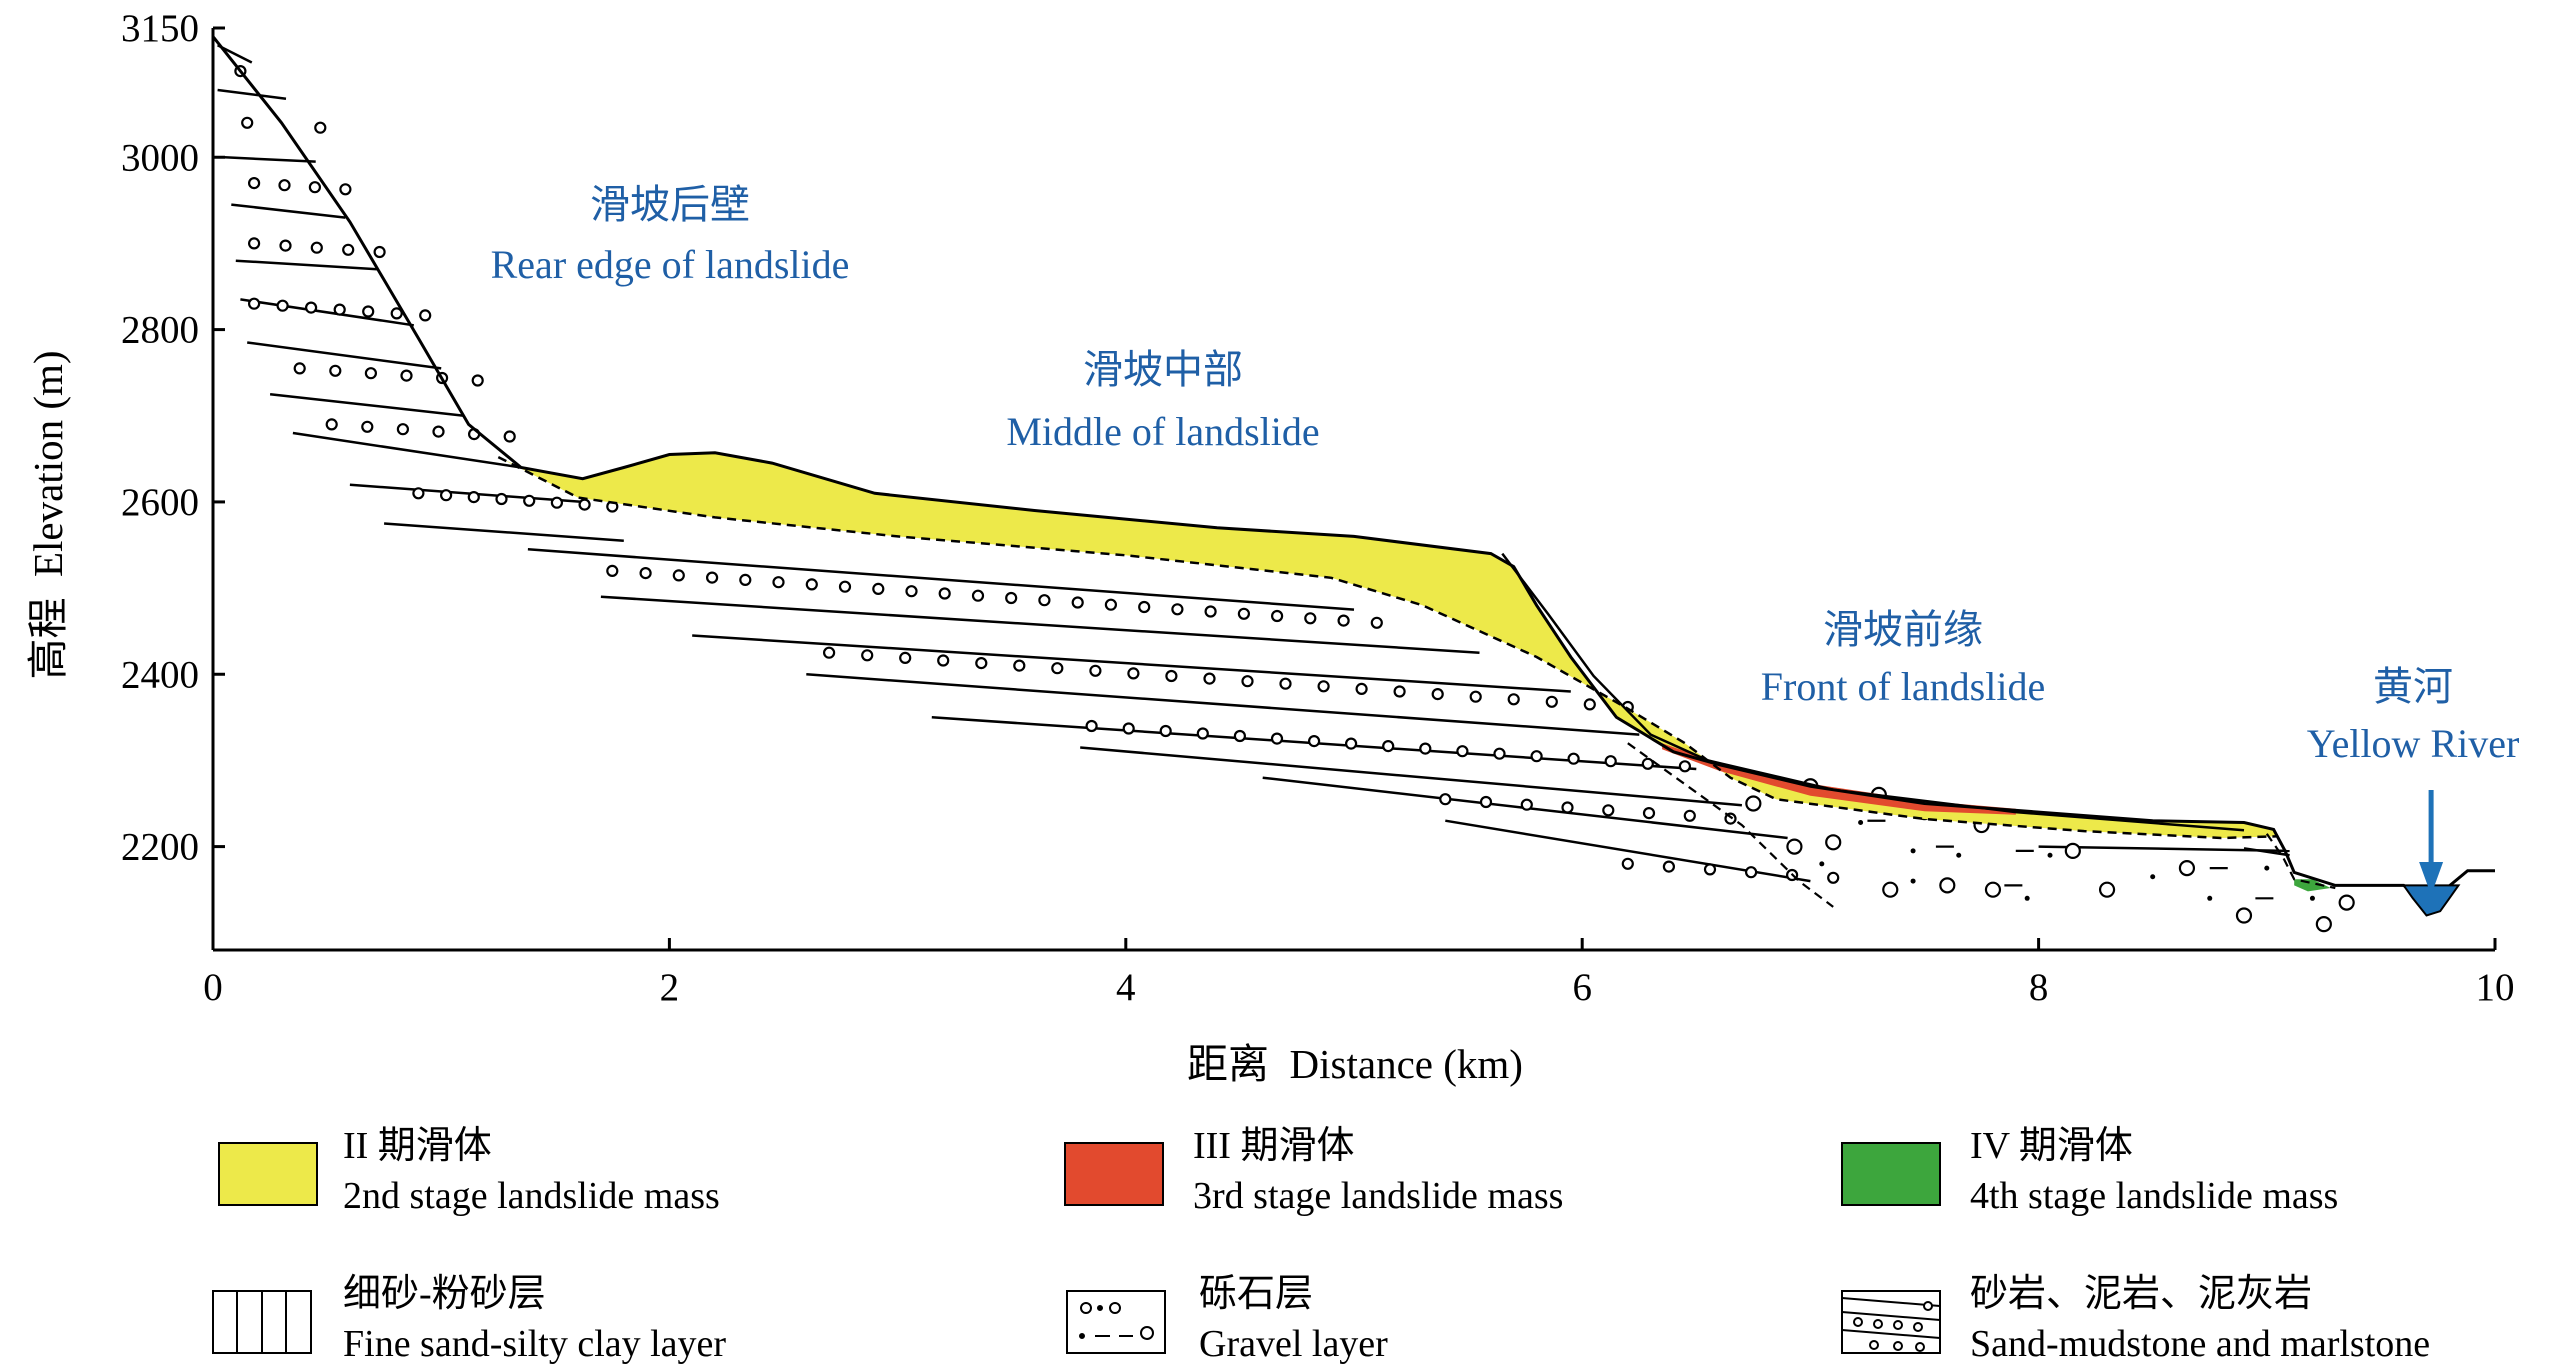 The width and height of the screenshot is (2559, 1370). What do you see at coordinates (1116, 1322) in the screenshot?
I see `legend-swatch-gravel` at bounding box center [1116, 1322].